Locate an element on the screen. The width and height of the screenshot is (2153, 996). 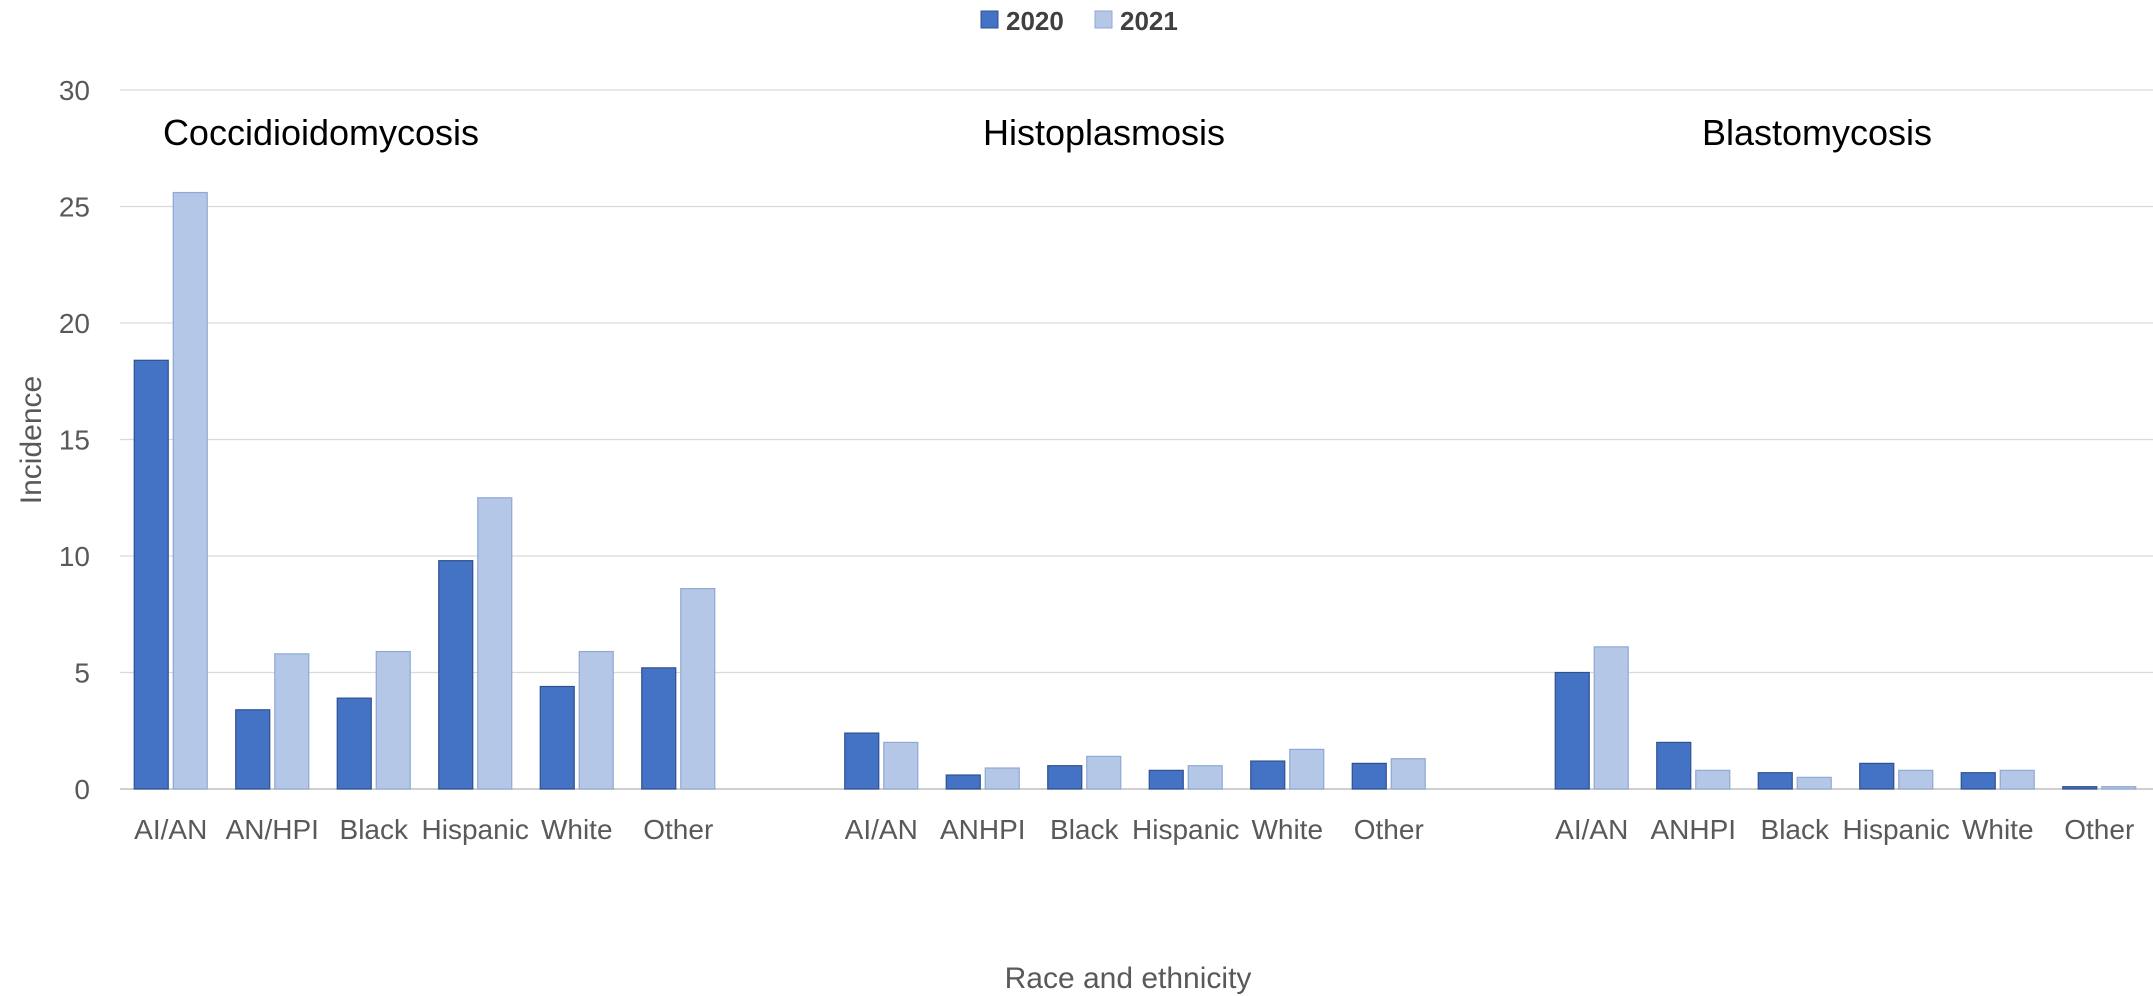
x-tick-label-coccidioidomycosis-hispanic: Hispanic is located at coordinates (475, 829).